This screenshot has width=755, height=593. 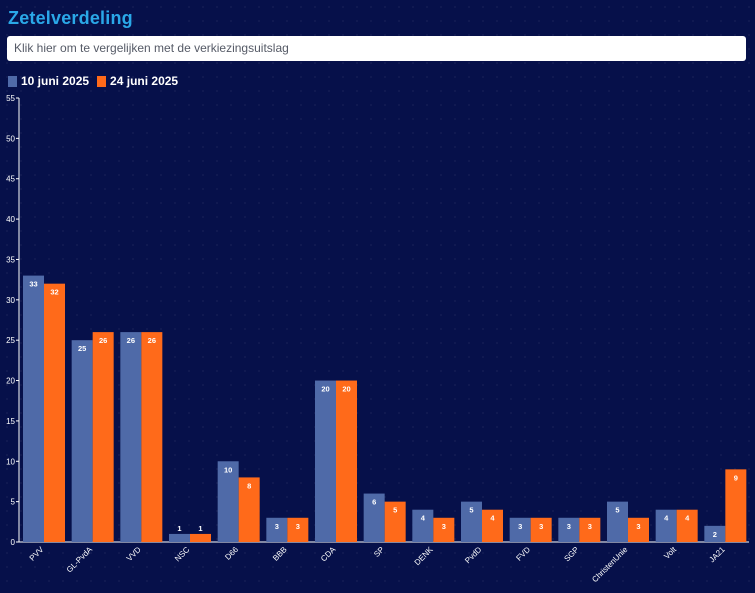 I want to click on bar-value-label: 33, so click(x=33, y=284).